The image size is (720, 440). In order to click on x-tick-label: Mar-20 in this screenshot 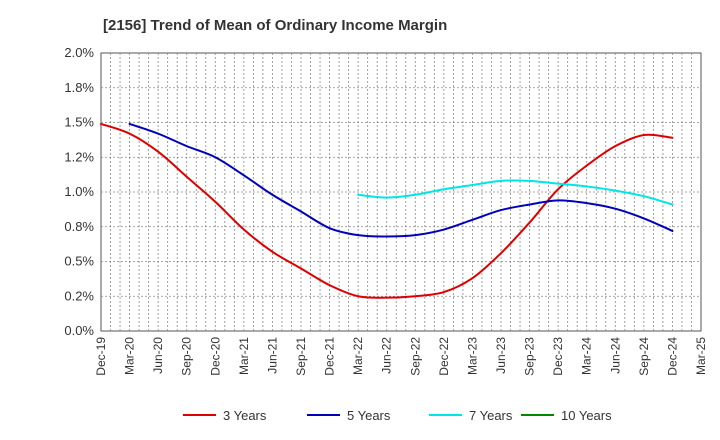, I will do `click(130, 356)`.